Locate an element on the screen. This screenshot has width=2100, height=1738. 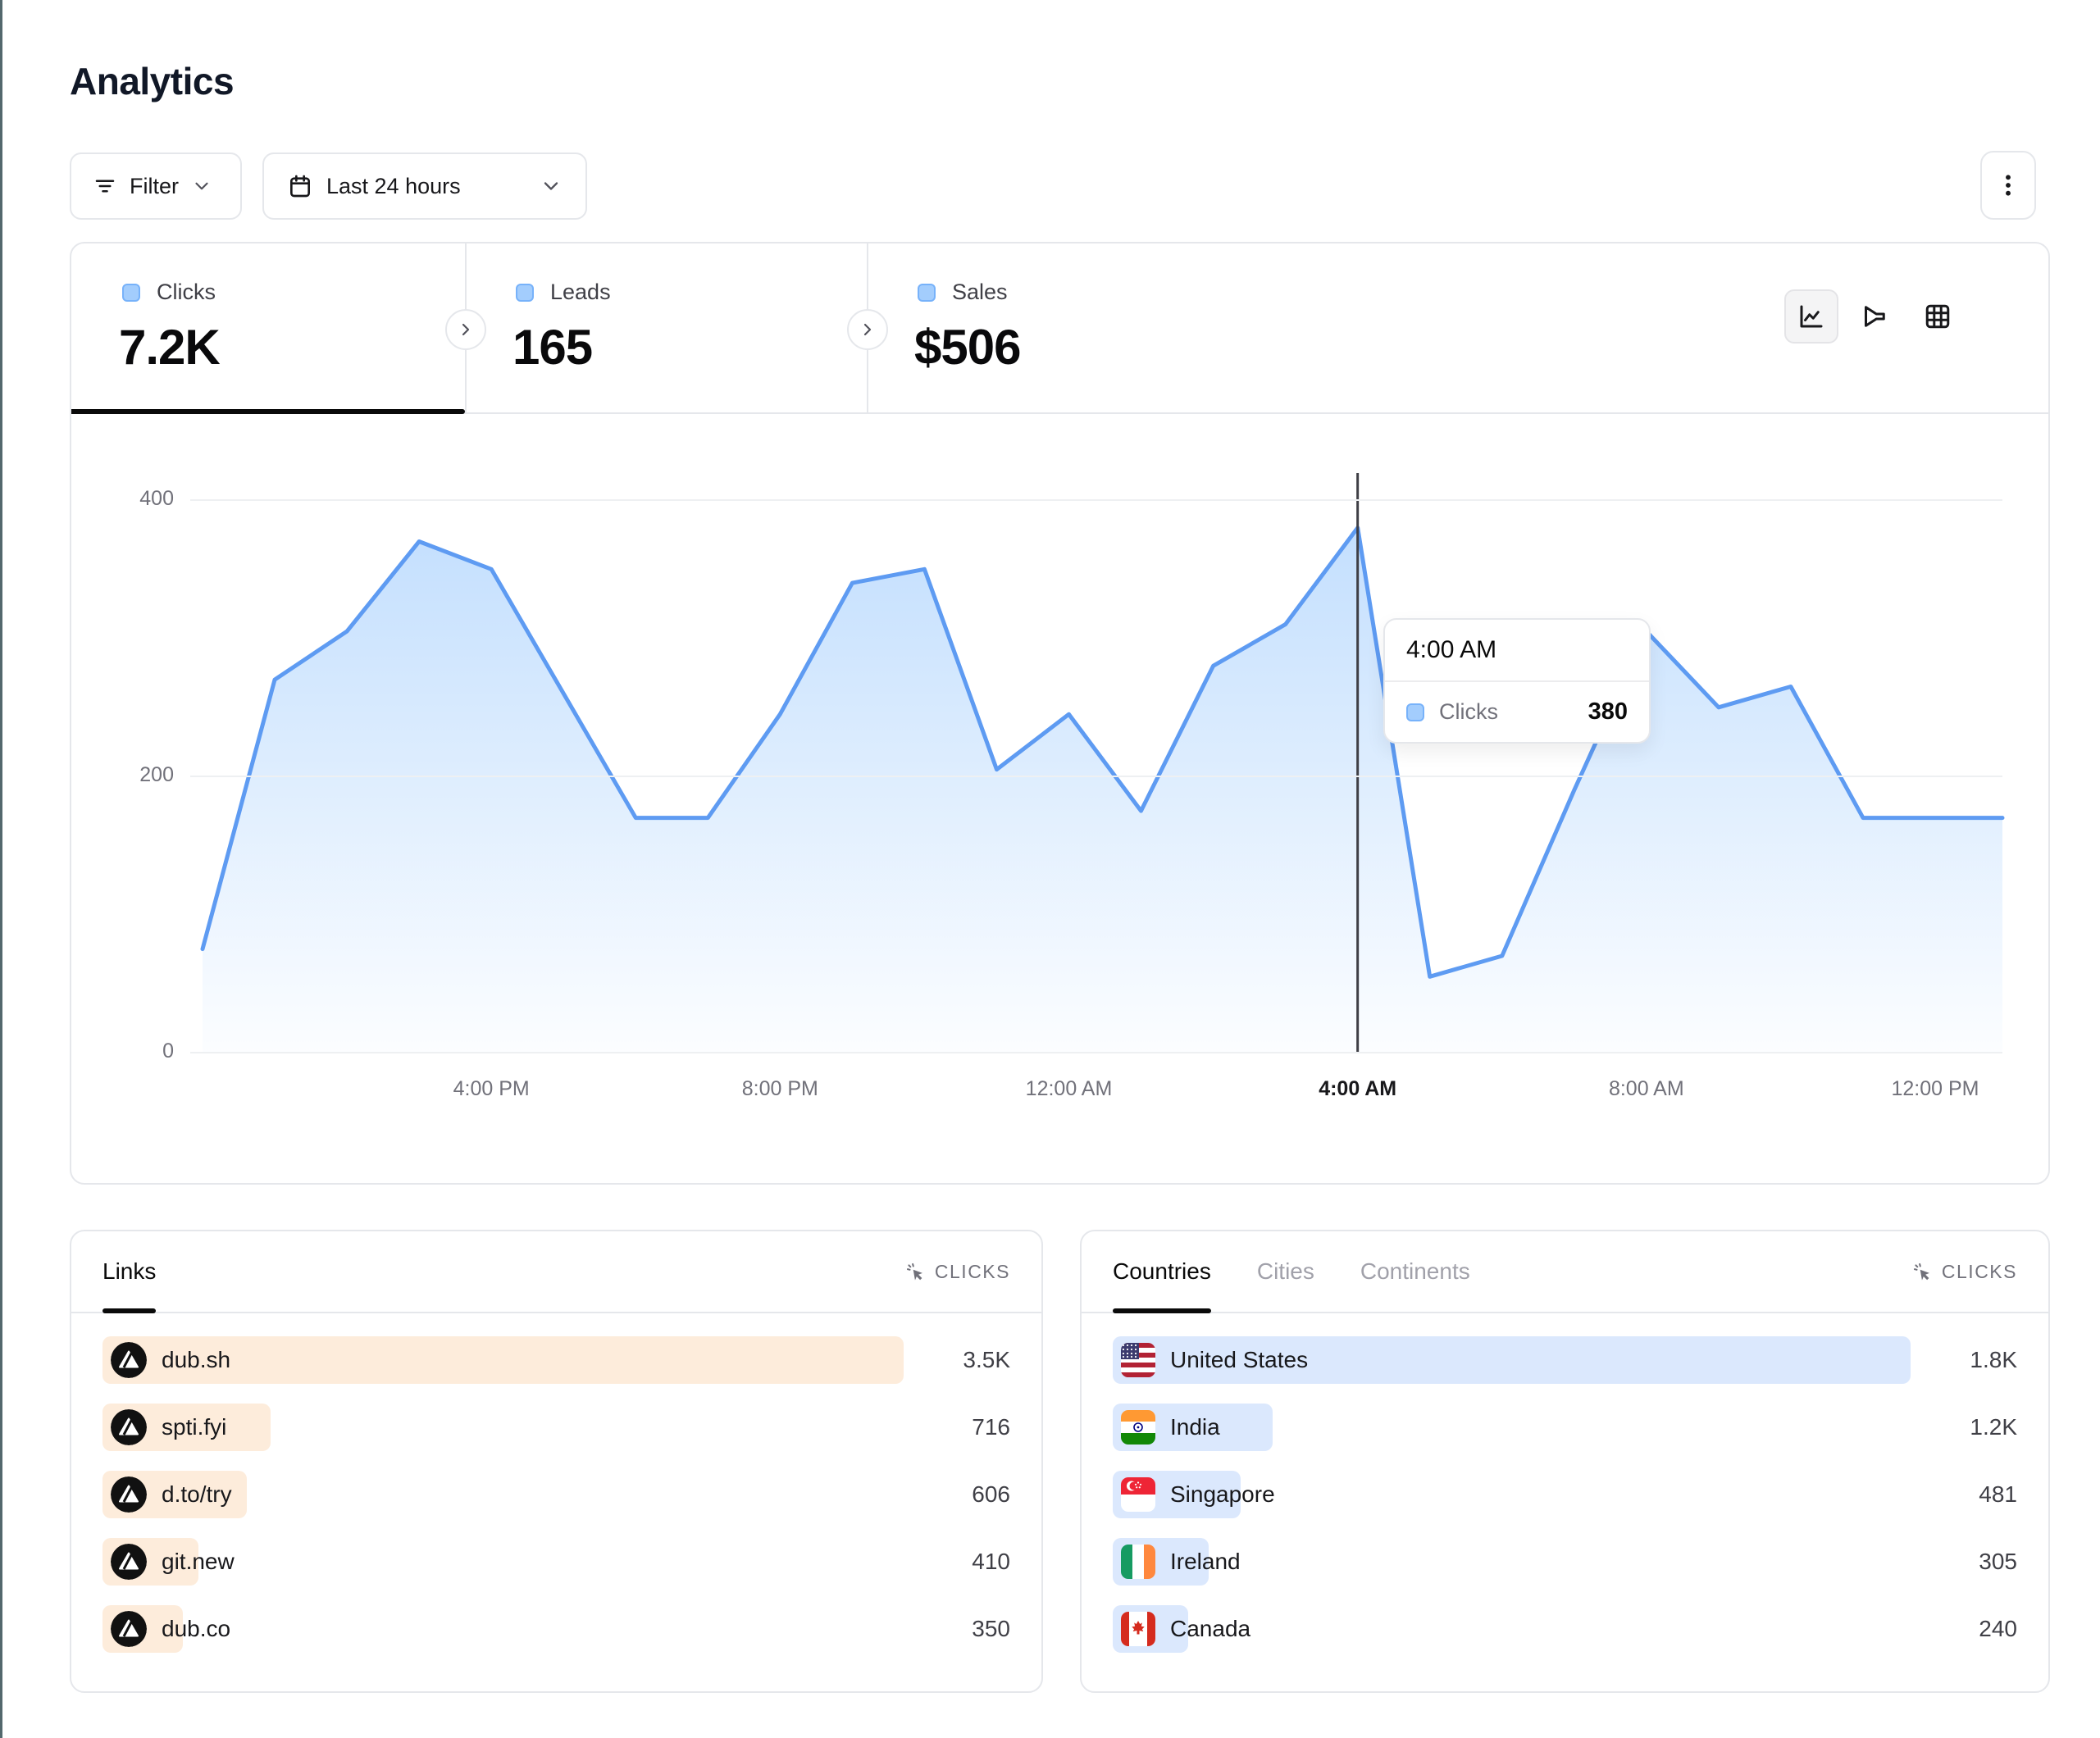
row-content: India is located at coordinates (1166, 1427).